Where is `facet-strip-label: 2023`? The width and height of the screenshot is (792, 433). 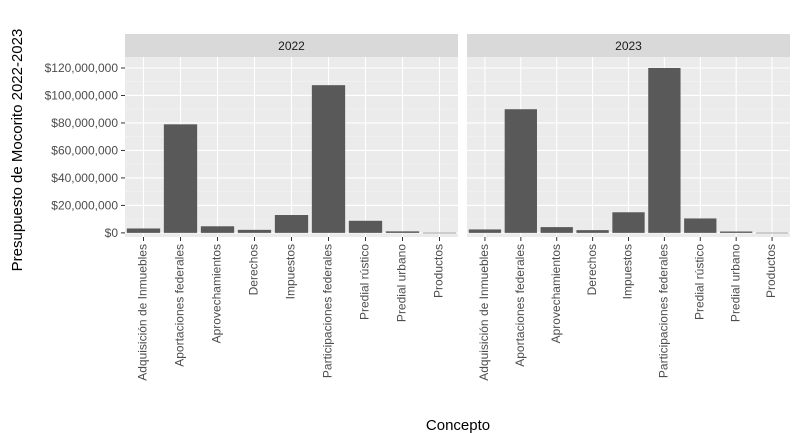 facet-strip-label: 2023 is located at coordinates (628, 46).